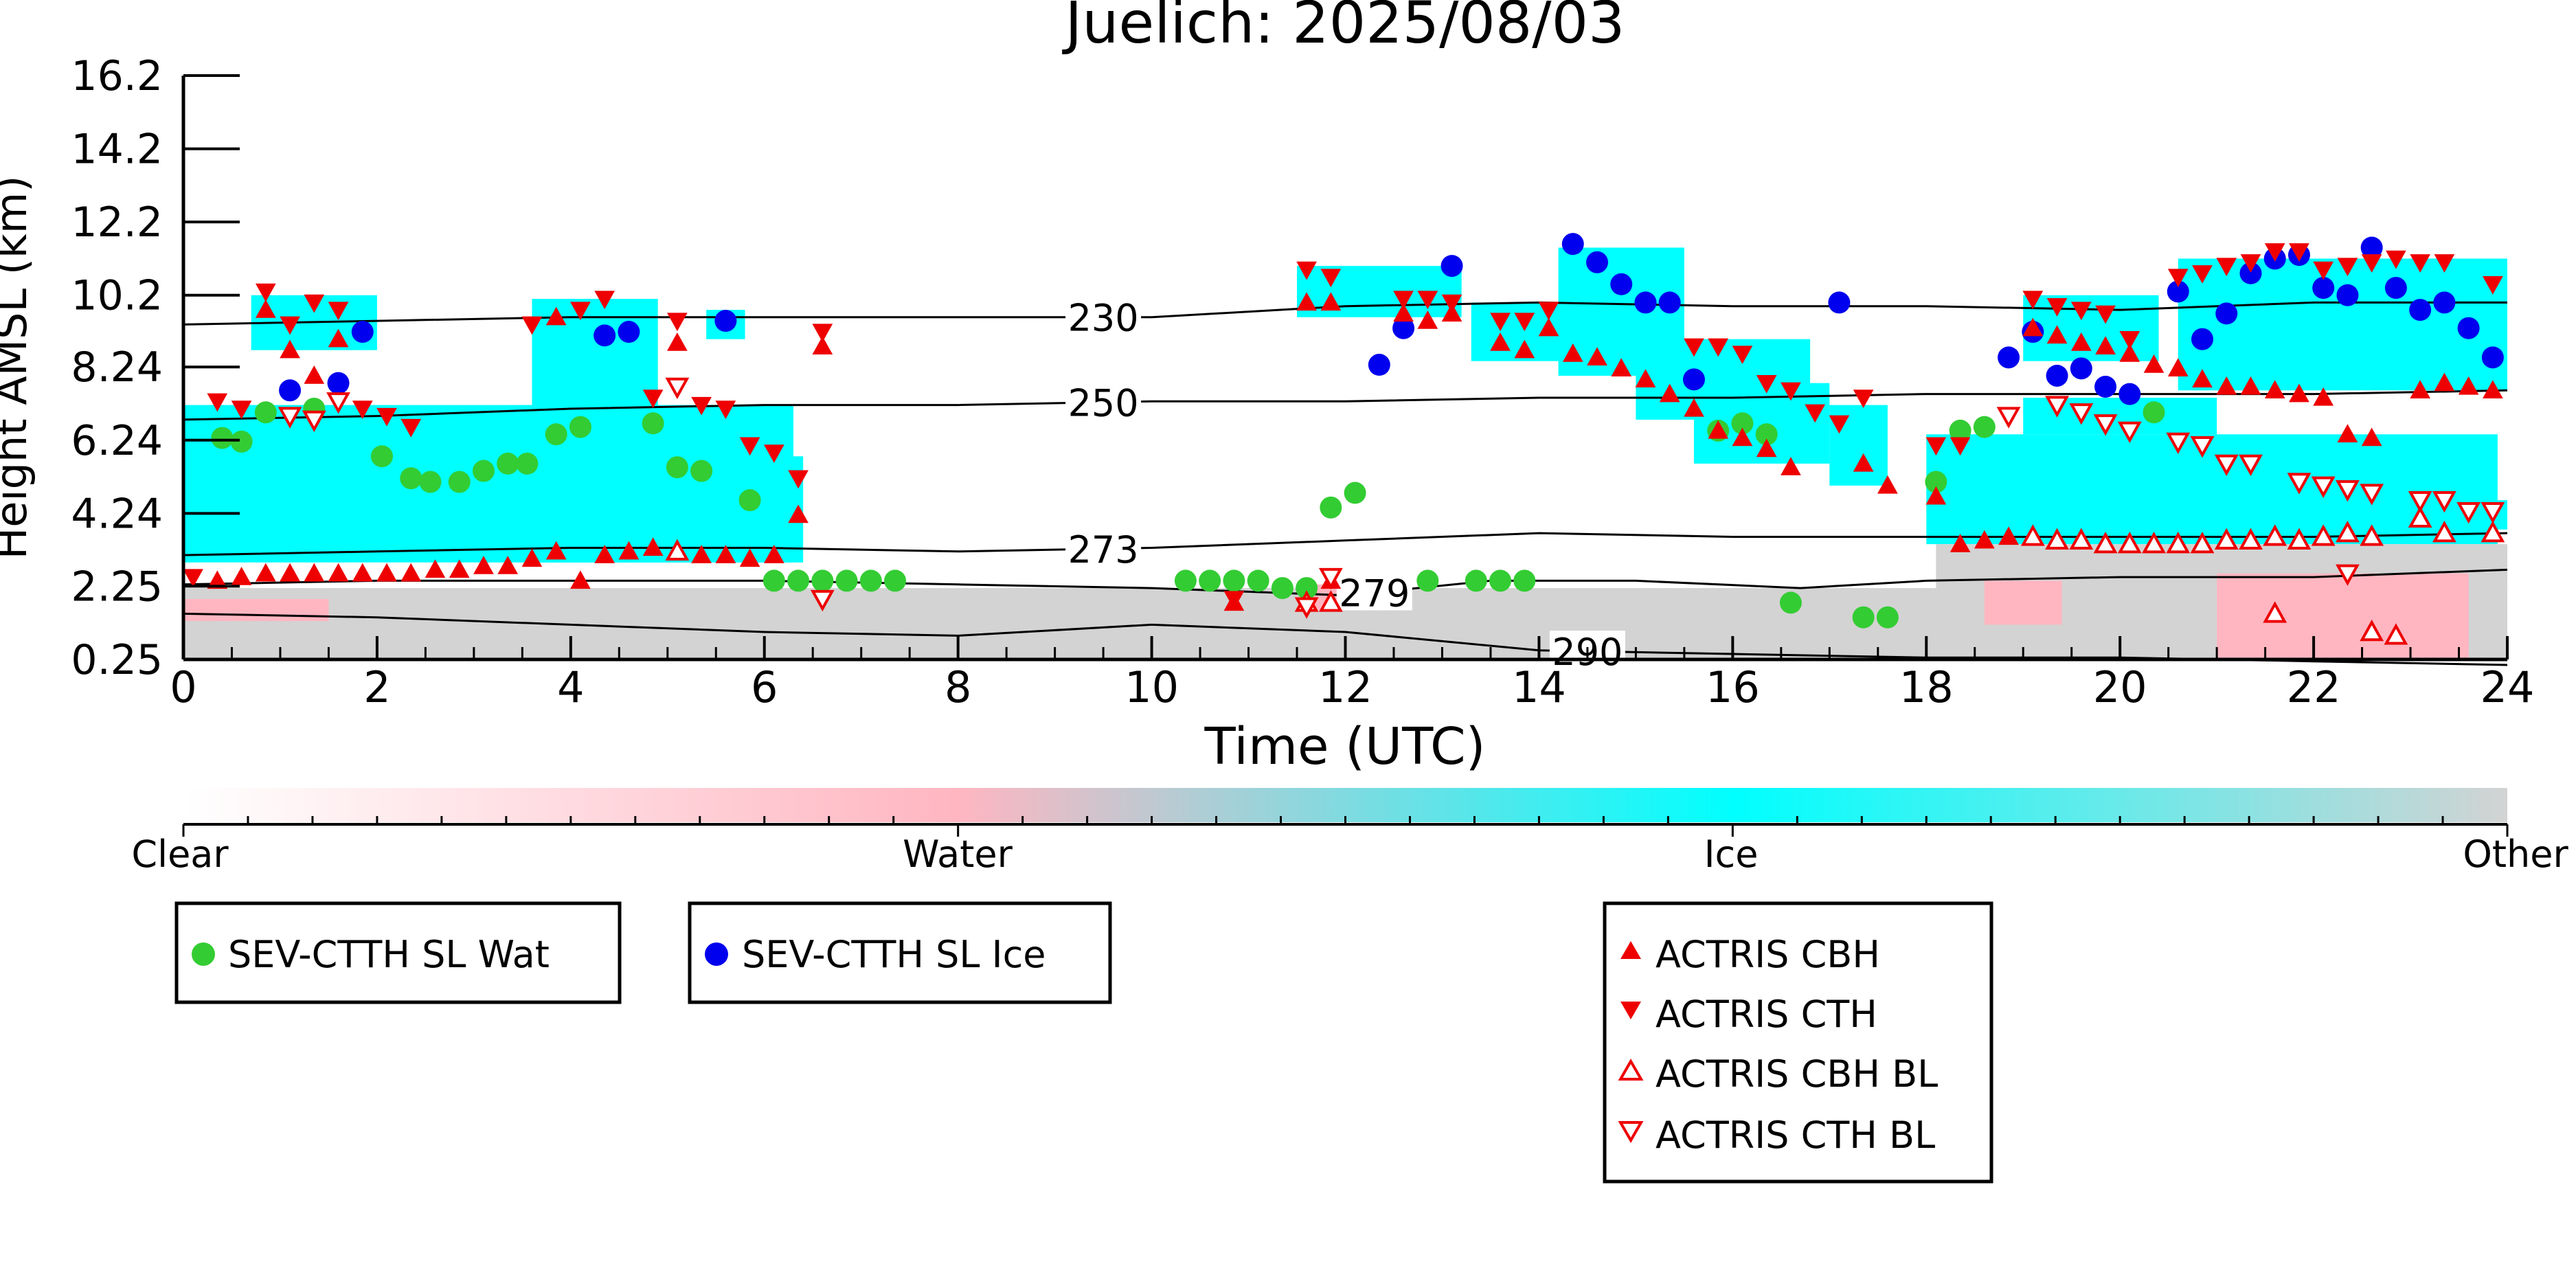 The width and height of the screenshot is (2576, 1288). What do you see at coordinates (2515, 854) in the screenshot?
I see `colorbar-label-other: Other` at bounding box center [2515, 854].